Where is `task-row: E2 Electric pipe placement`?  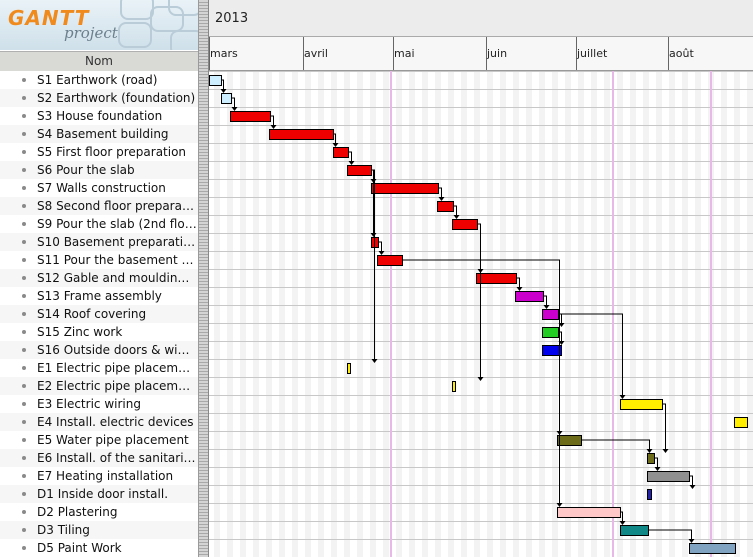
task-row: E2 Electric pipe placement is located at coordinates (99, 386).